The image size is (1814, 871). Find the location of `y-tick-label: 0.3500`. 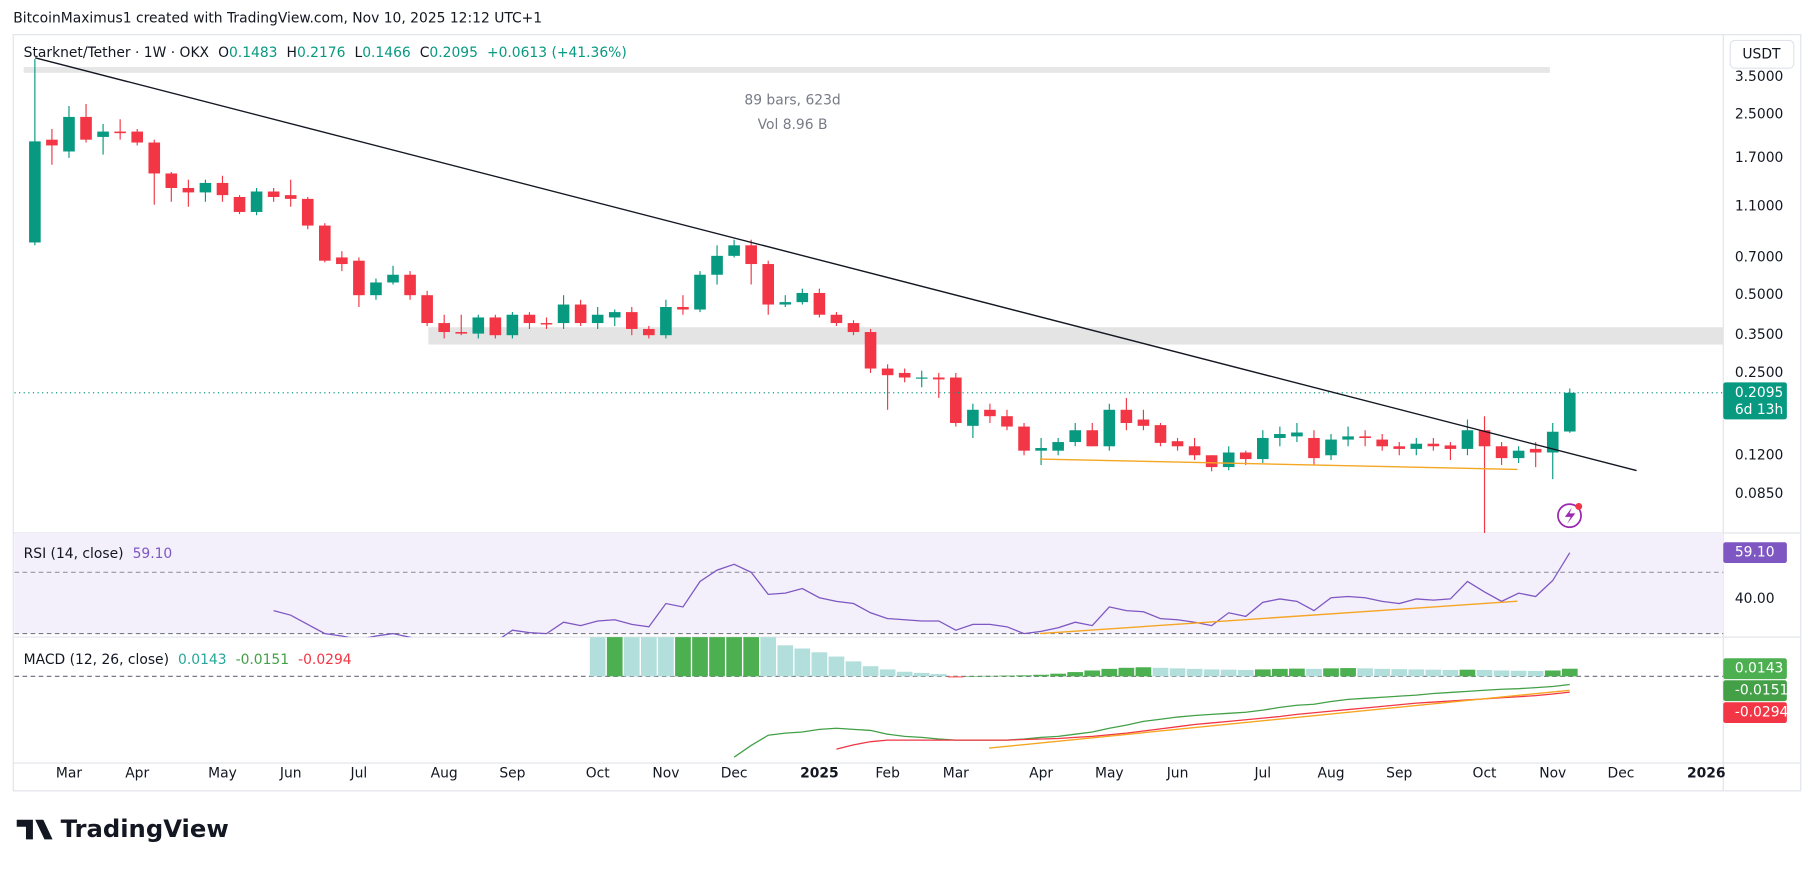

y-tick-label: 0.3500 is located at coordinates (1759, 335).